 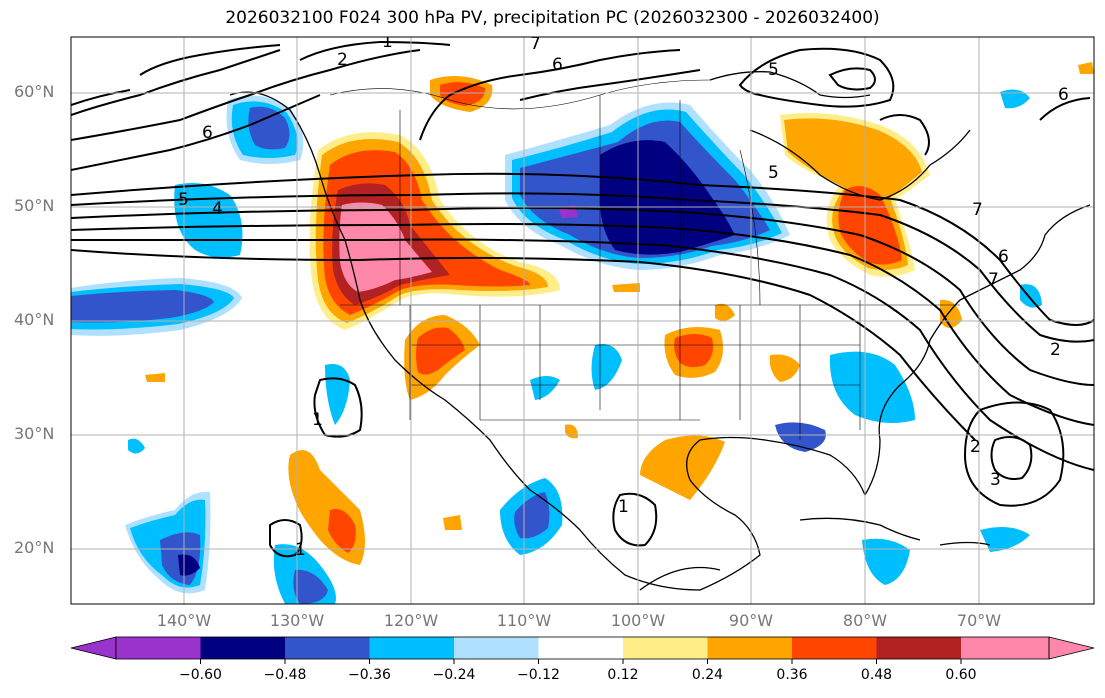 I want to click on contour-label: 3, so click(x=995, y=480).